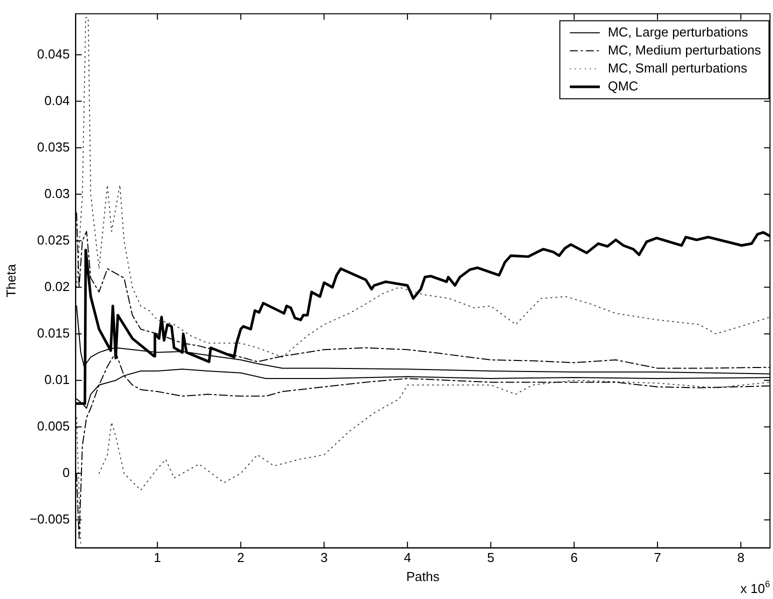 The image size is (773, 599). I want to click on x-tick-label: 1, so click(158, 558).